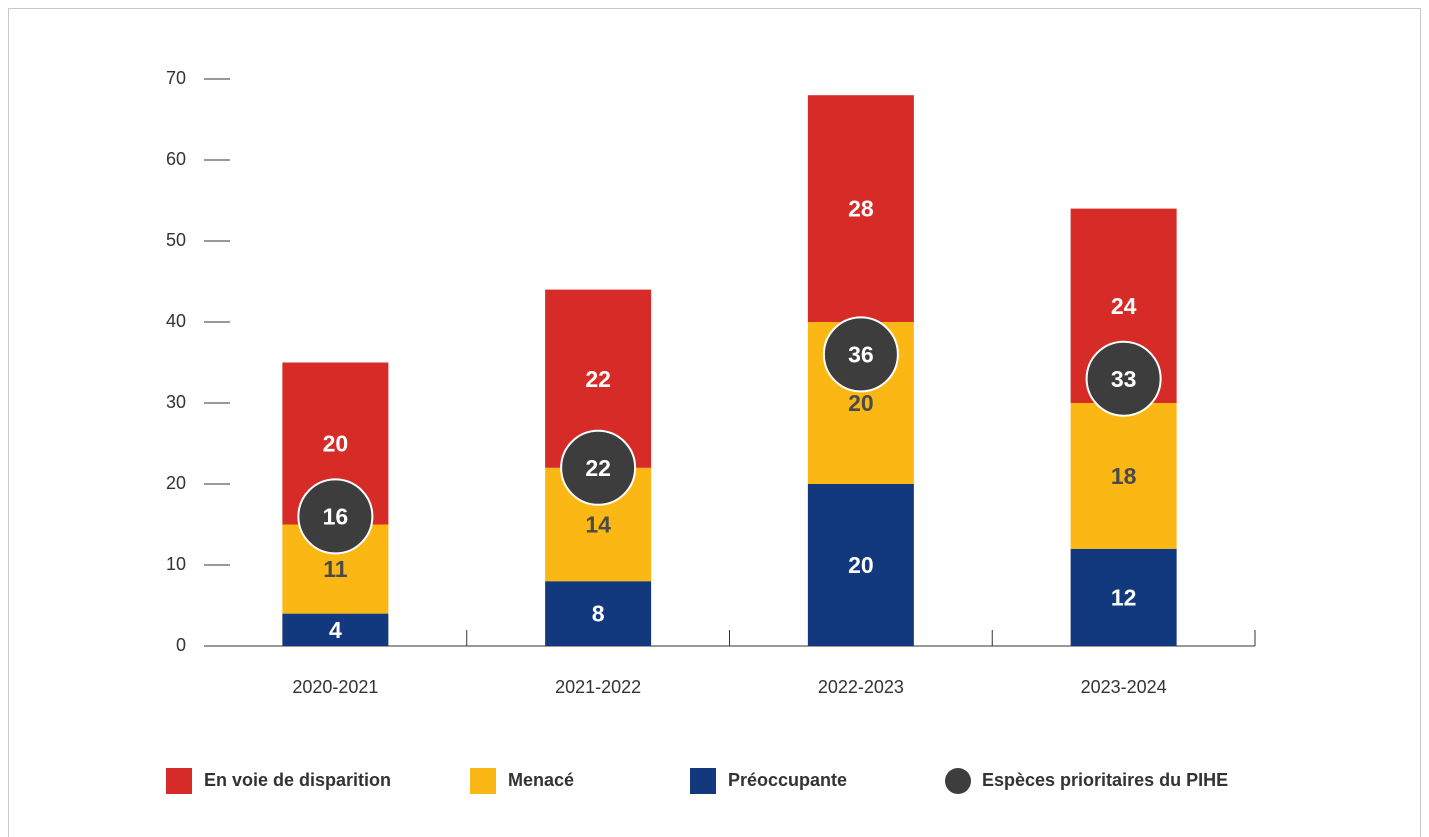 The height and width of the screenshot is (837, 1429). Describe the element at coordinates (541, 780) in the screenshot. I see `legend-label: Menacé` at that location.